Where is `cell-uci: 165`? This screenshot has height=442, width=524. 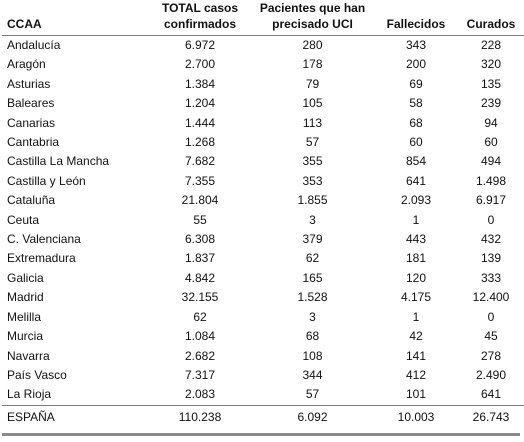 cell-uci: 165 is located at coordinates (312, 277).